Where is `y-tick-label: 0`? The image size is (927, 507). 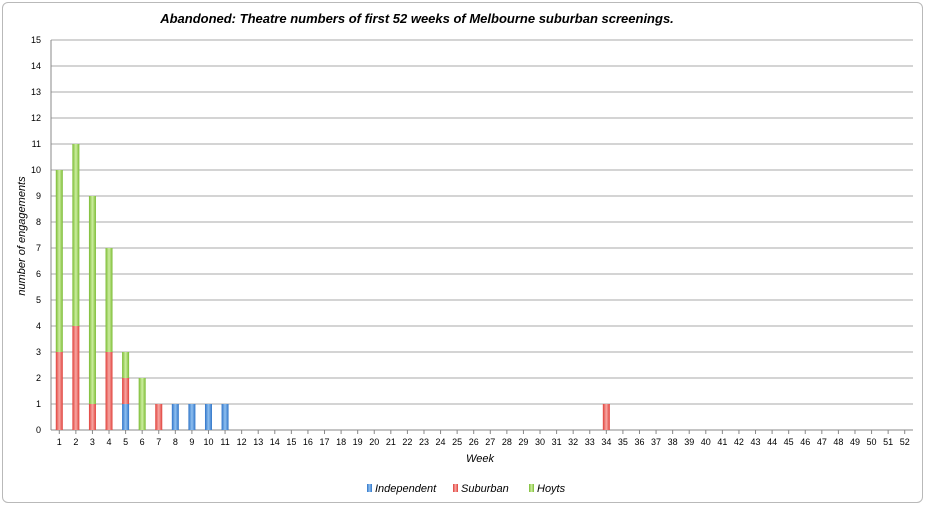 y-tick-label: 0 is located at coordinates (38, 430).